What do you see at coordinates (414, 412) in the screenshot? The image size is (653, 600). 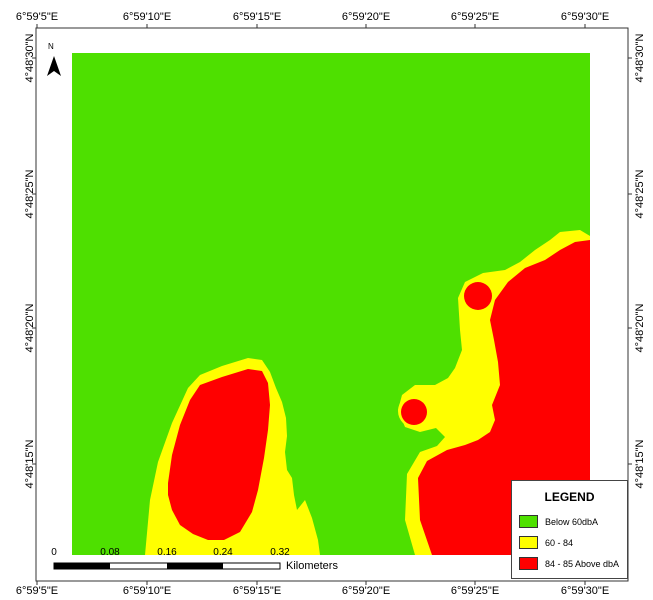 I see `zone-84-85-blob-lower` at bounding box center [414, 412].